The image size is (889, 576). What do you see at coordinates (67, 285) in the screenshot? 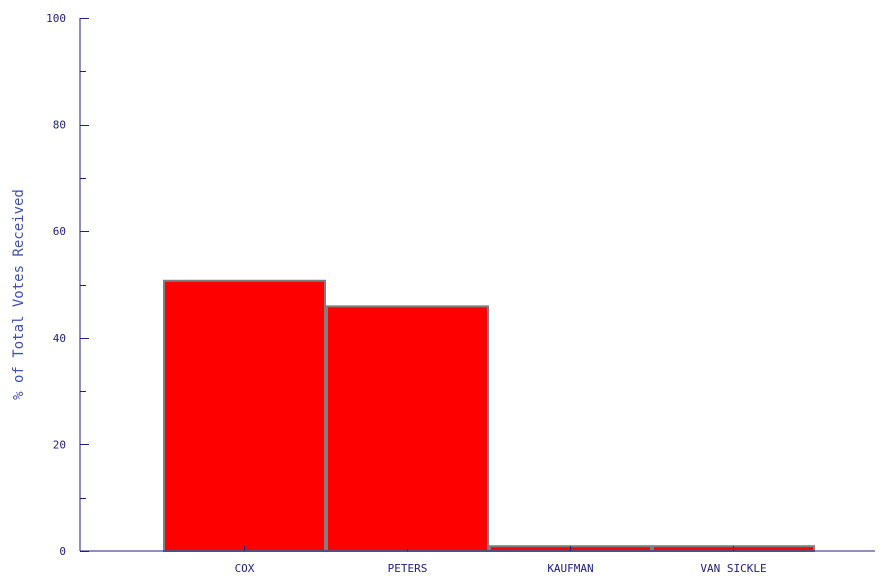
I see `y-ticks: 0 20 40 60 80 100` at bounding box center [67, 285].